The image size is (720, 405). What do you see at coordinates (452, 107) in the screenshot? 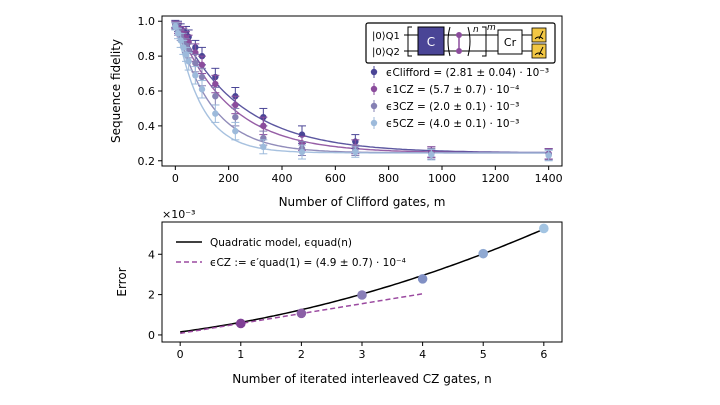
I see `legend-label: ϵ3CZ = (2.0 ± 0.1) · 10⁻³` at bounding box center [452, 107].